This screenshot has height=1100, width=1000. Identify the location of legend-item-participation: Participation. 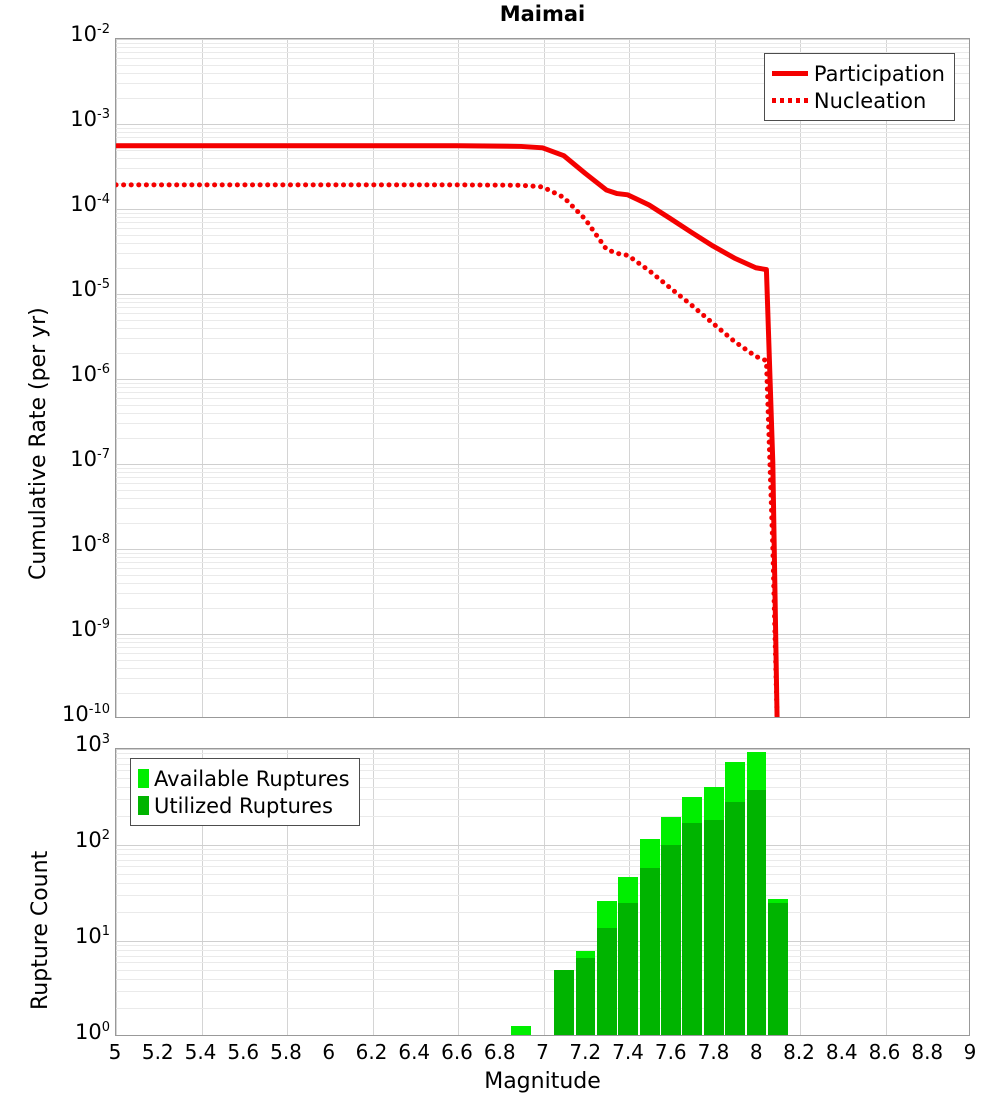
(858, 73).